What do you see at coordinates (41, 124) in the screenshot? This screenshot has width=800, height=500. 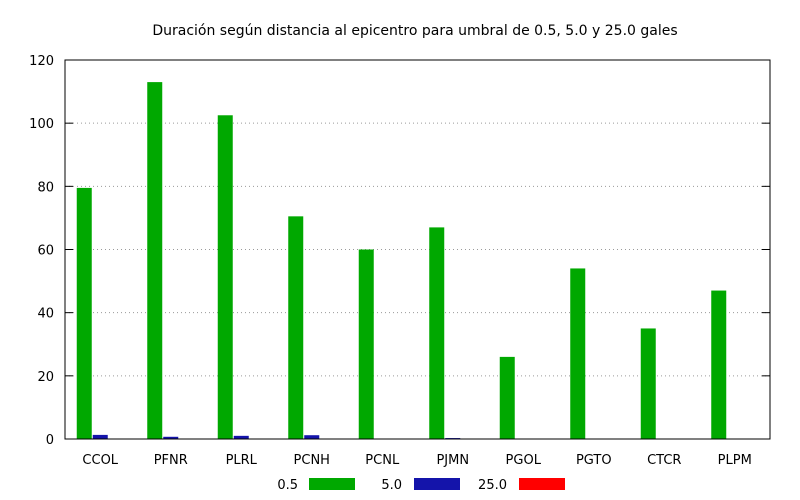 I see `y-tick-label: 100` at bounding box center [41, 124].